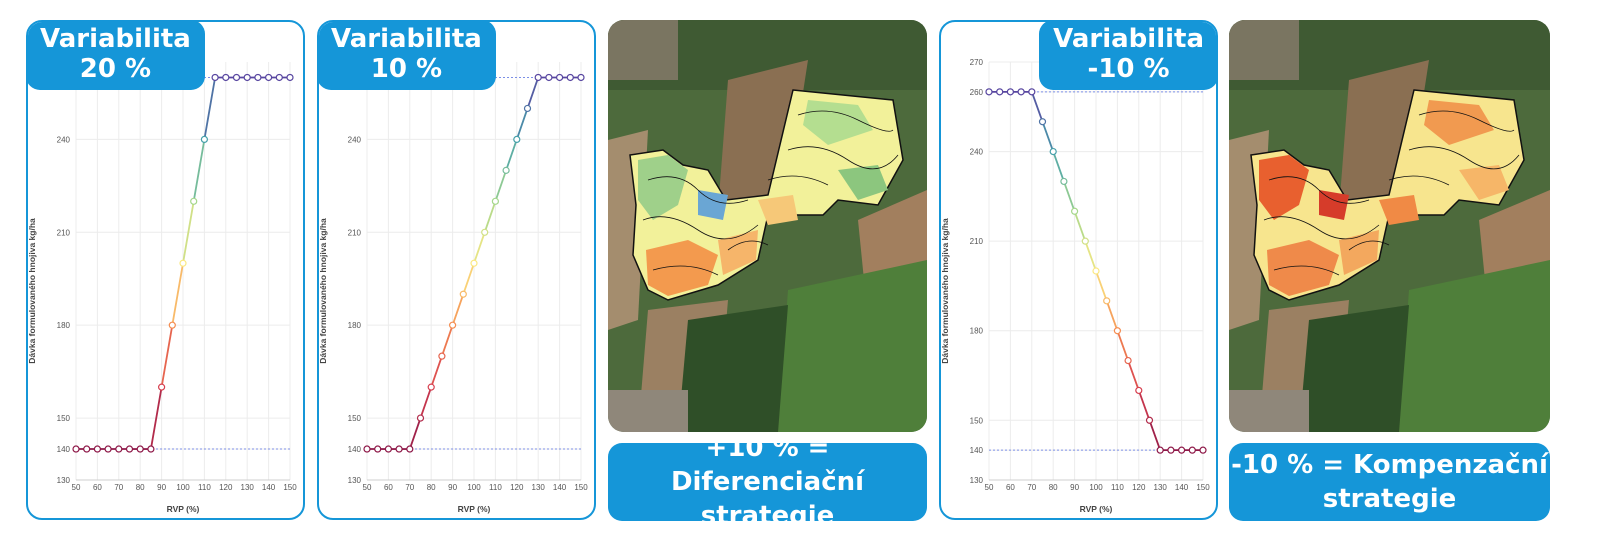 The width and height of the screenshot is (1600, 550). What do you see at coordinates (767, 465) in the screenshot?
I see `caption-line1: +10 % = Diferenciační` at bounding box center [767, 465].